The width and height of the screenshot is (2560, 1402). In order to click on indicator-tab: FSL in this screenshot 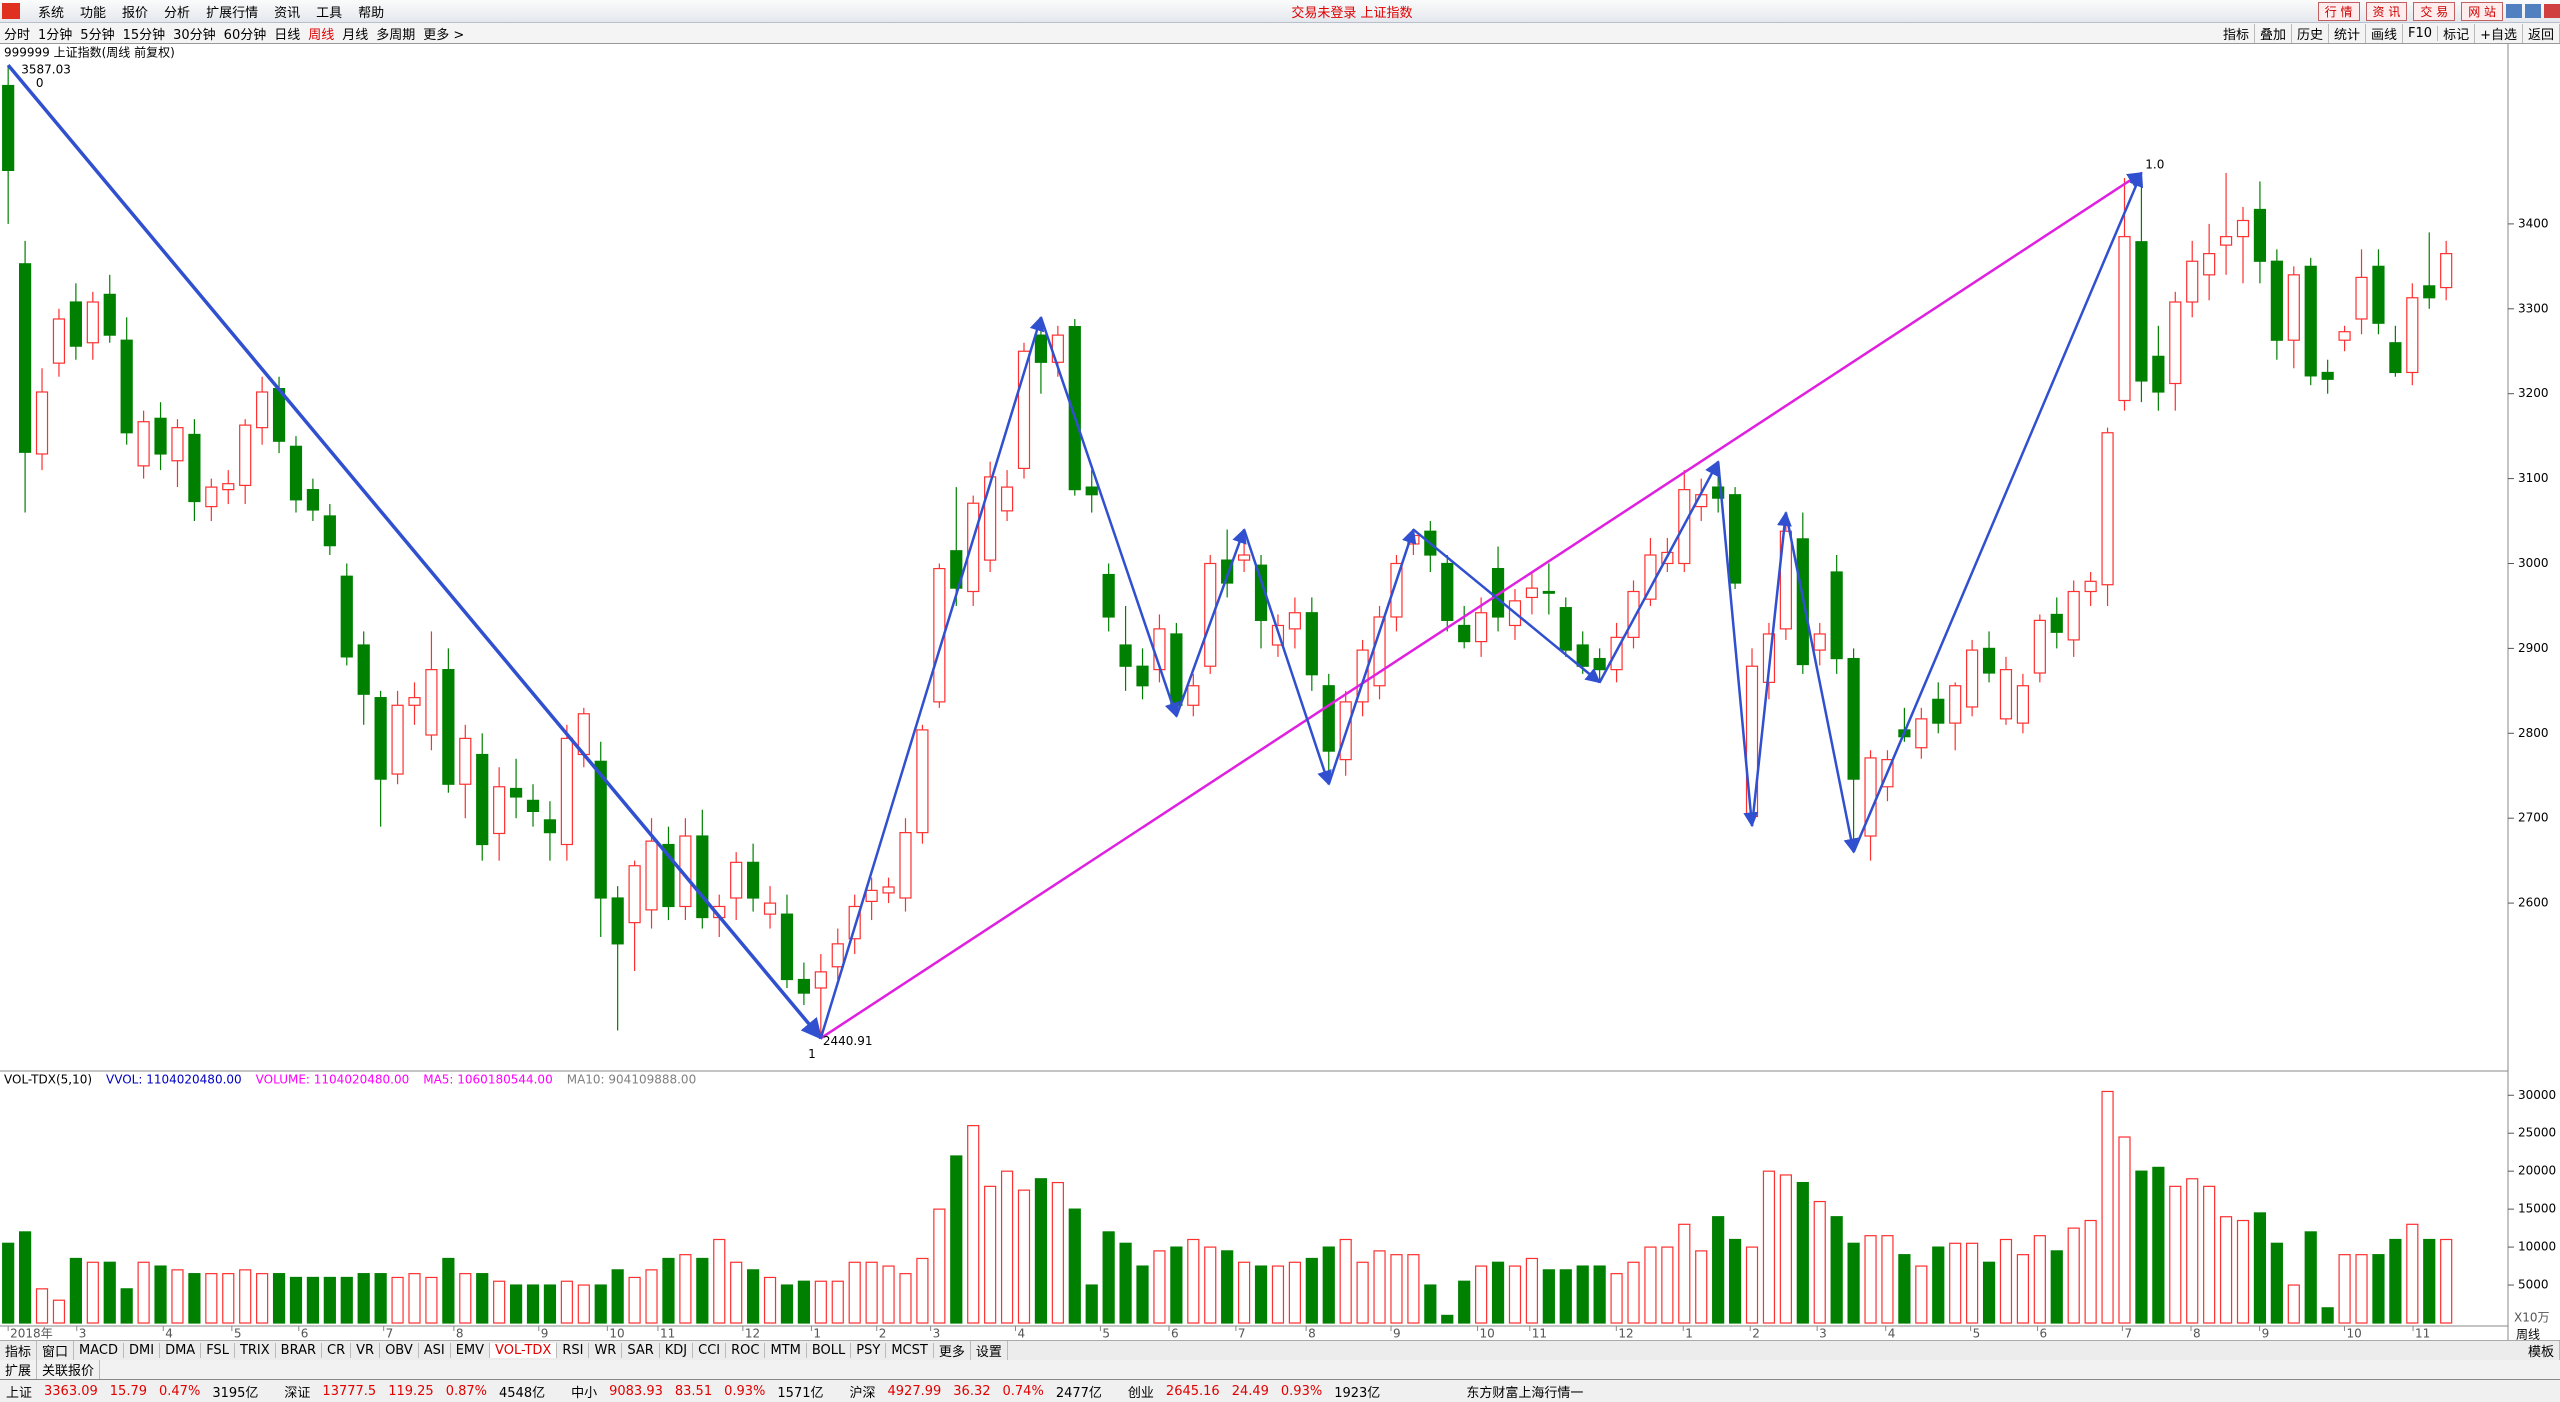, I will do `click(218, 1350)`.